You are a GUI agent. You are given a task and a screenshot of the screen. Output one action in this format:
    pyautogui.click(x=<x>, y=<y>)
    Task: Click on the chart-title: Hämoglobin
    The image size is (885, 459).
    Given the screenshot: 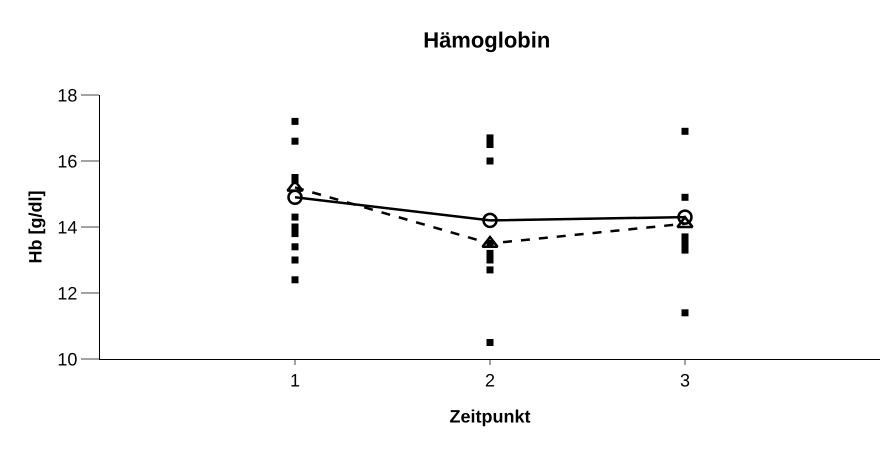 What is the action you would take?
    pyautogui.click(x=486, y=40)
    